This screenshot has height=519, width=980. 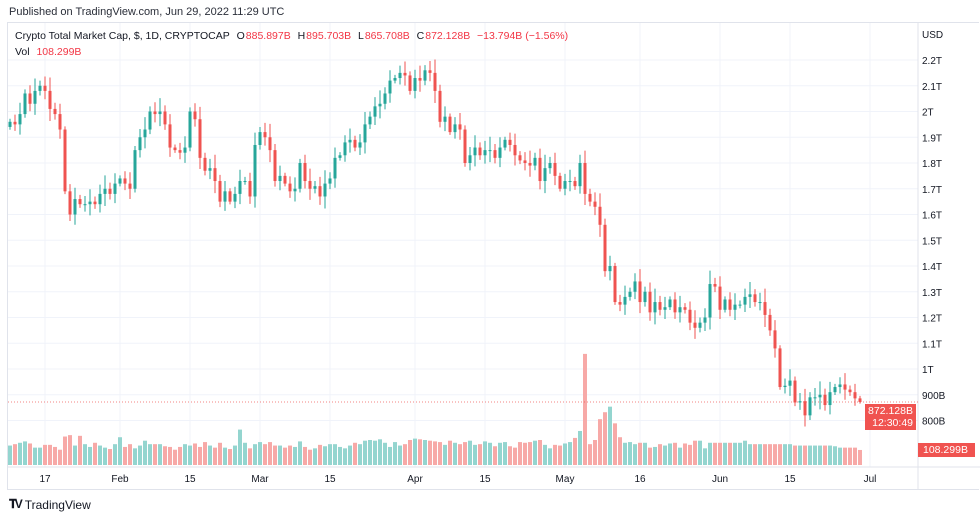 What do you see at coordinates (890, 411) in the screenshot?
I see `last-price: 872.128B` at bounding box center [890, 411].